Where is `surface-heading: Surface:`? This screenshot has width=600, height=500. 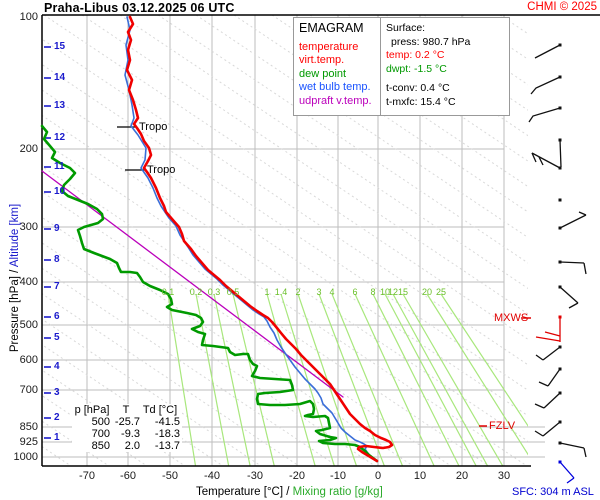 surface-heading: Surface: is located at coordinates (406, 28).